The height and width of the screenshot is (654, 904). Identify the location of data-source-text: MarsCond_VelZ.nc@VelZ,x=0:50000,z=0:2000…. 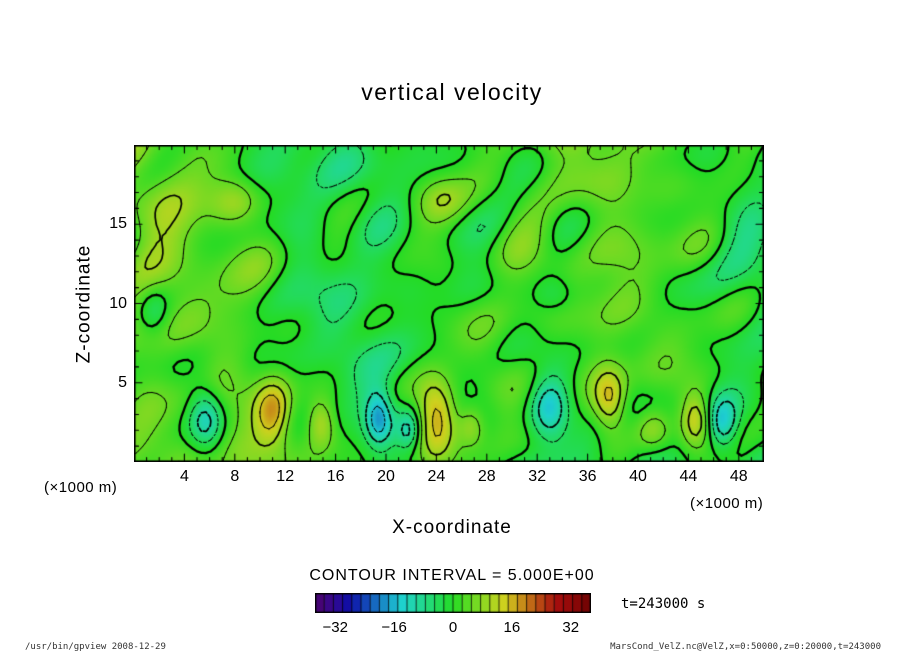
(745, 647).